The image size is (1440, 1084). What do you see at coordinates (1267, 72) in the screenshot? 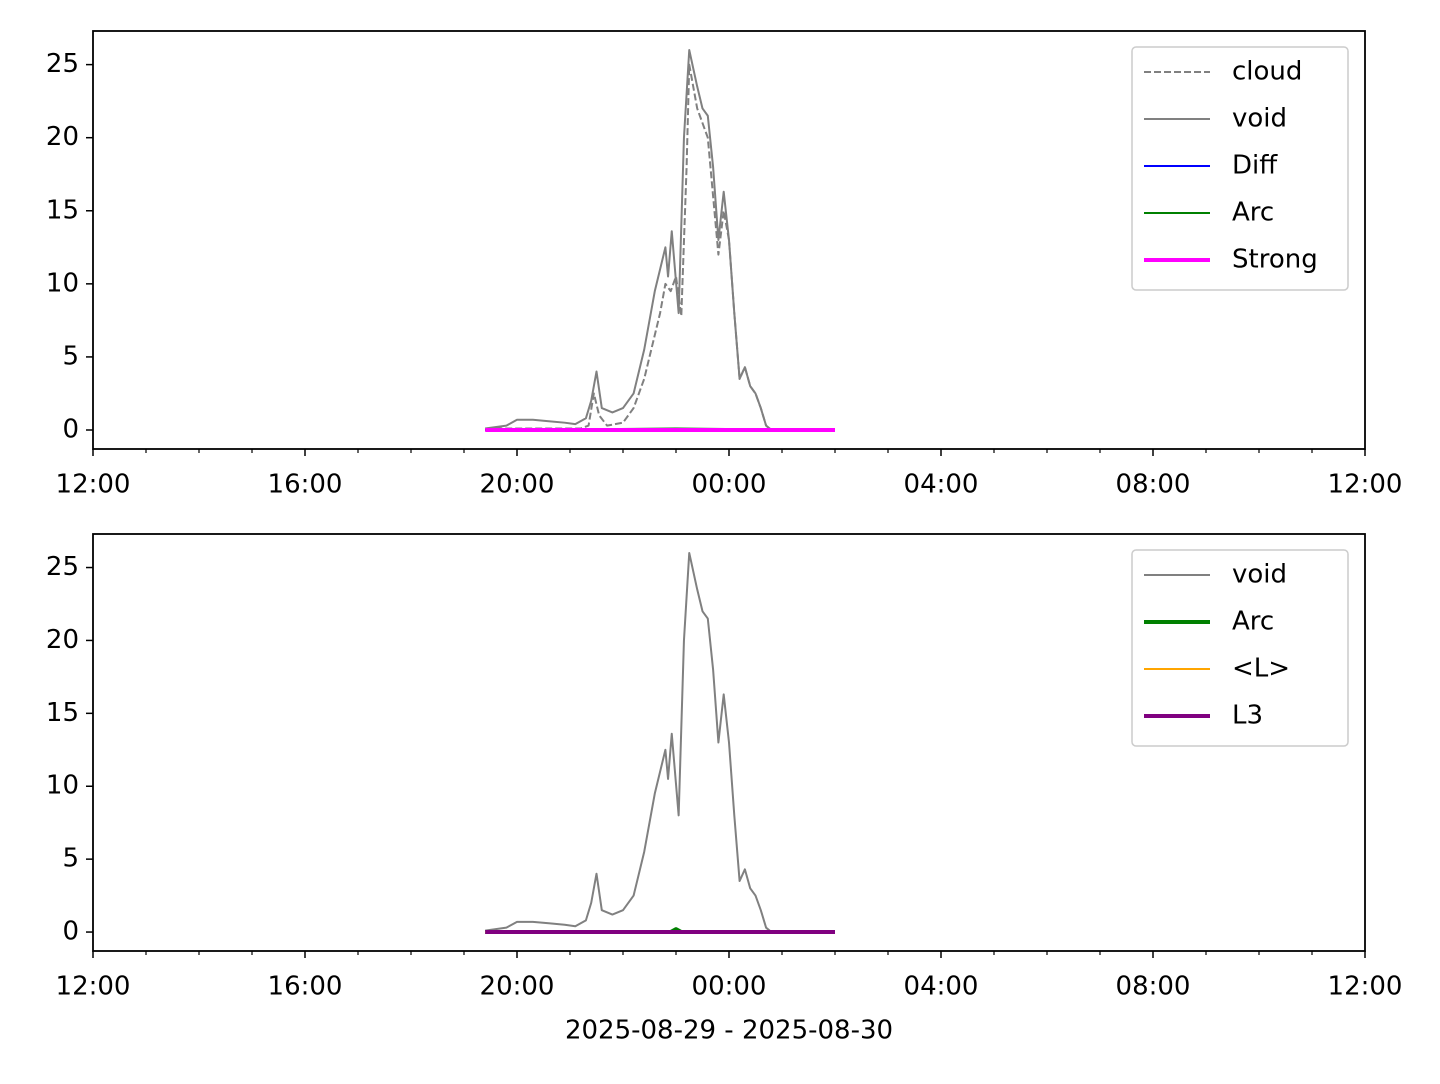
I see `legend-label: cloud` at bounding box center [1267, 72].